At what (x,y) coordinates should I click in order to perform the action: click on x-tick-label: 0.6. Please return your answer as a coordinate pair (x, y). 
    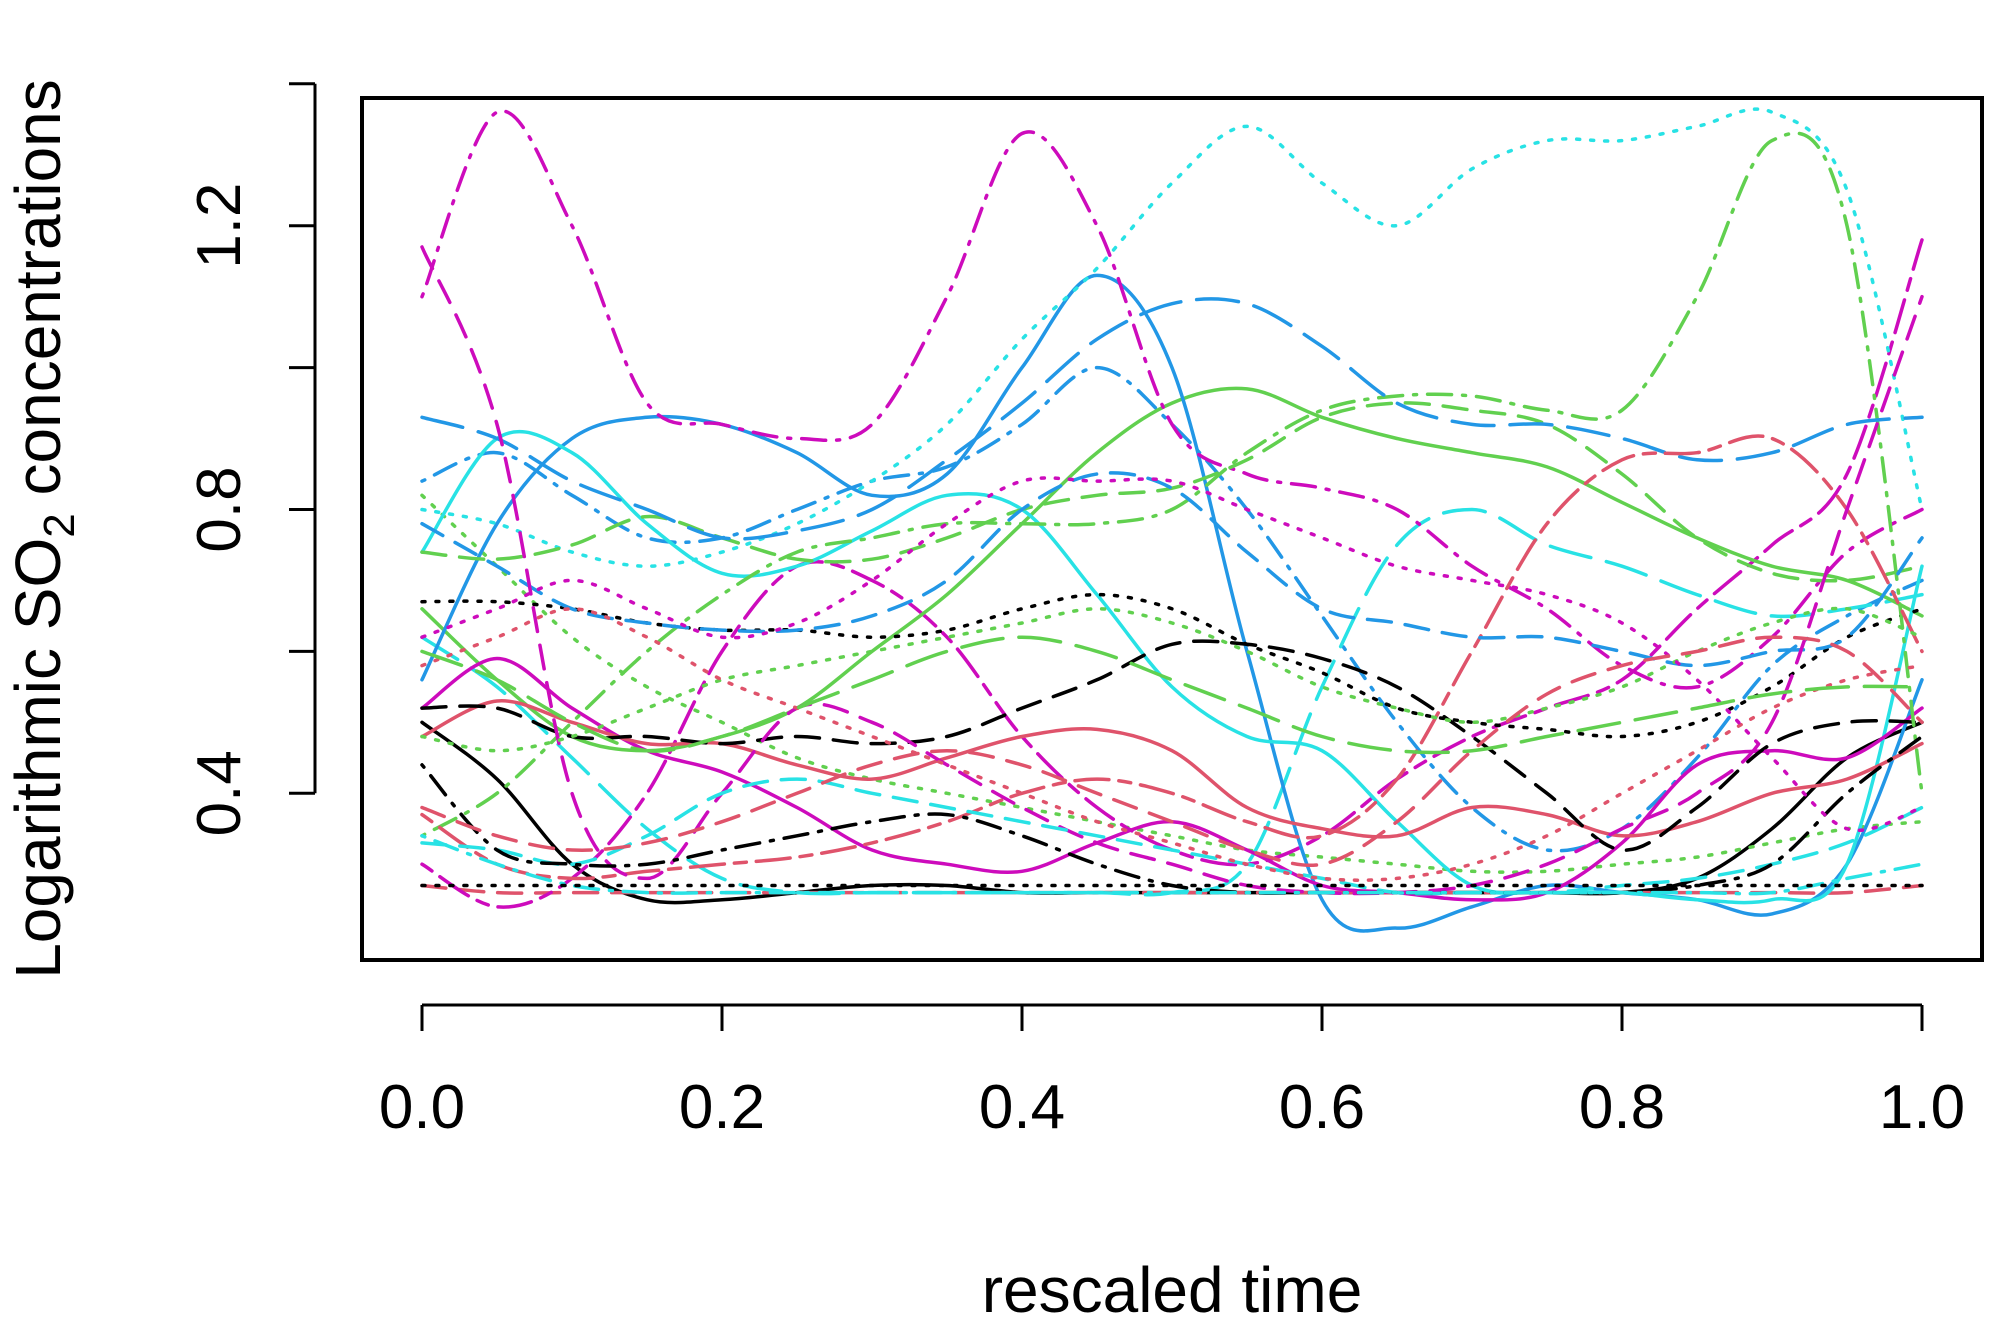
    Looking at the image, I should click on (1322, 1107).